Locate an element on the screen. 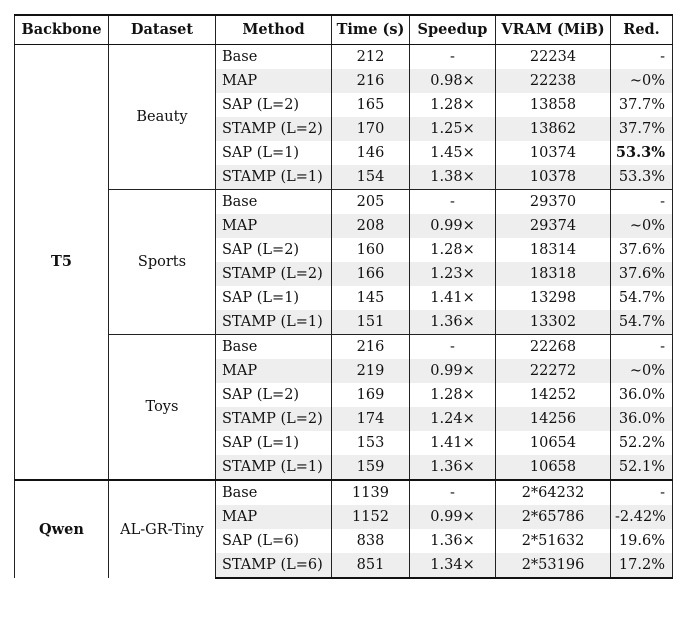  table-row: MAP 208 0.99× 29374 ~0% is located at coordinates (344, 226).